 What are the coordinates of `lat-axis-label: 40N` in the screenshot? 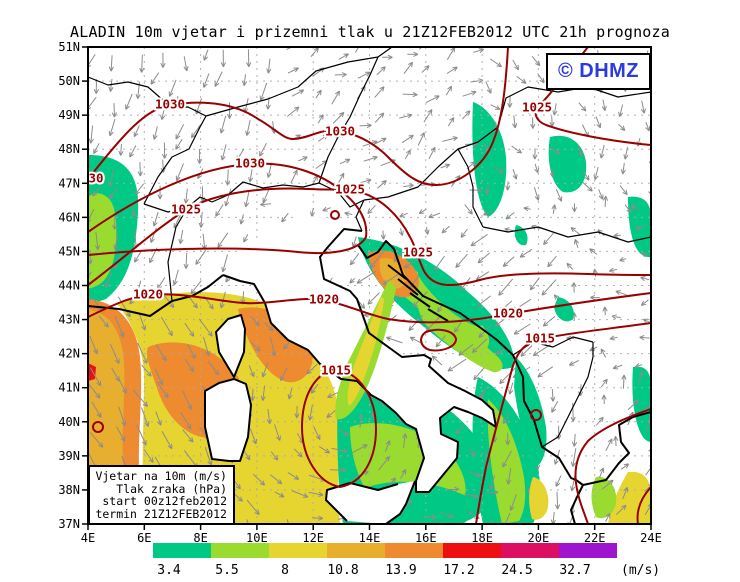 It's located at (69, 422).